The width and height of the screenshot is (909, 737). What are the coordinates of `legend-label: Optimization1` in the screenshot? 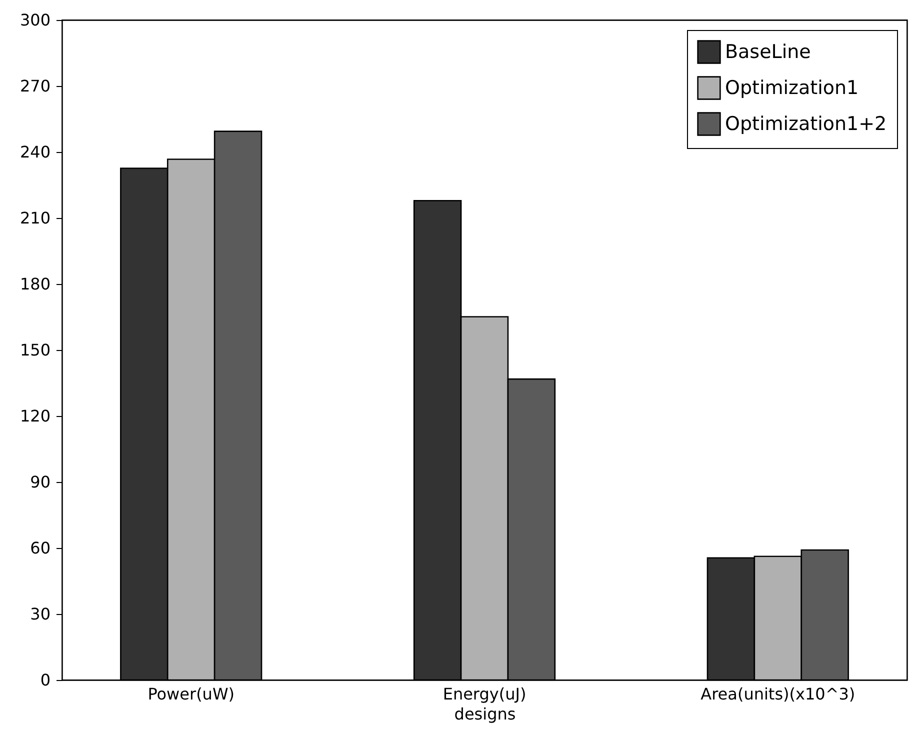 It's located at (792, 88).